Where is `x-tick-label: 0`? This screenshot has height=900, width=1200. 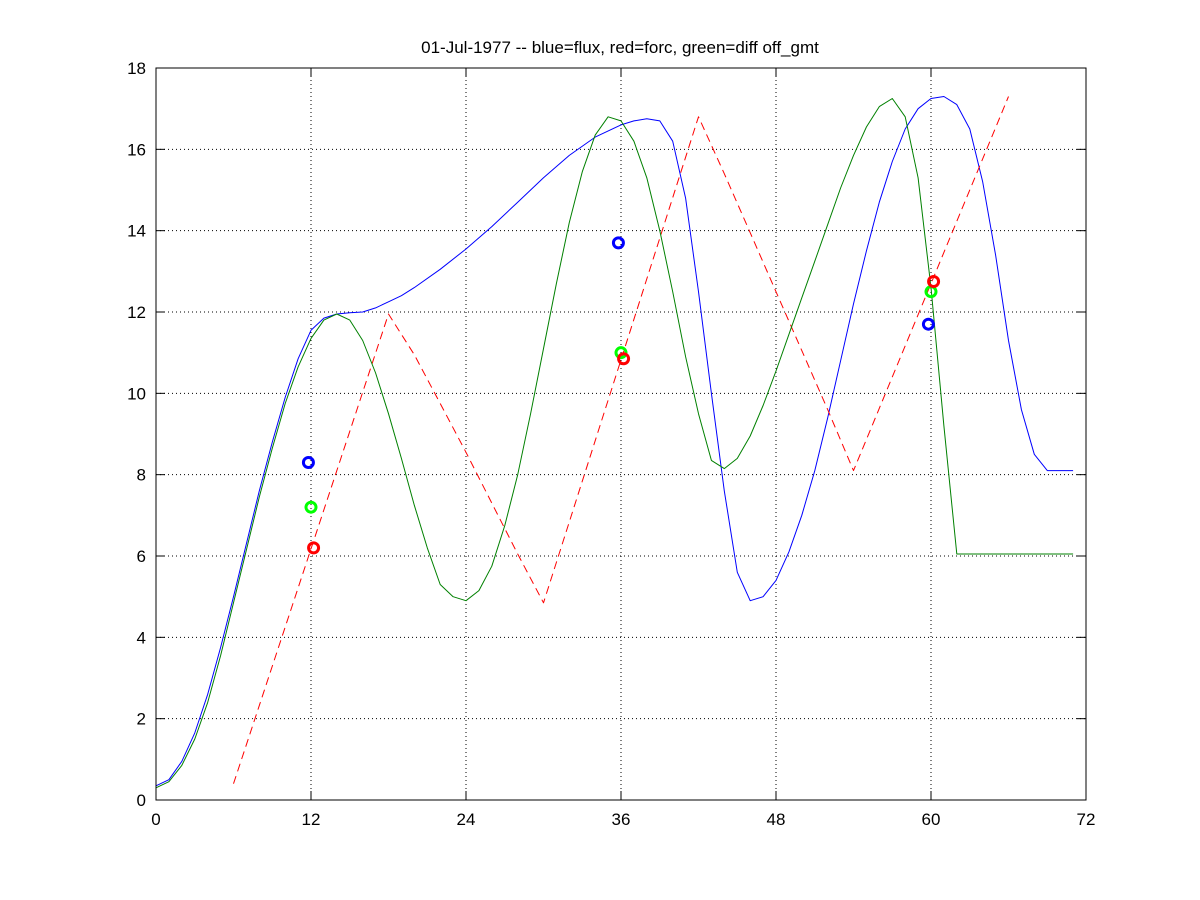 x-tick-label: 0 is located at coordinates (155, 819).